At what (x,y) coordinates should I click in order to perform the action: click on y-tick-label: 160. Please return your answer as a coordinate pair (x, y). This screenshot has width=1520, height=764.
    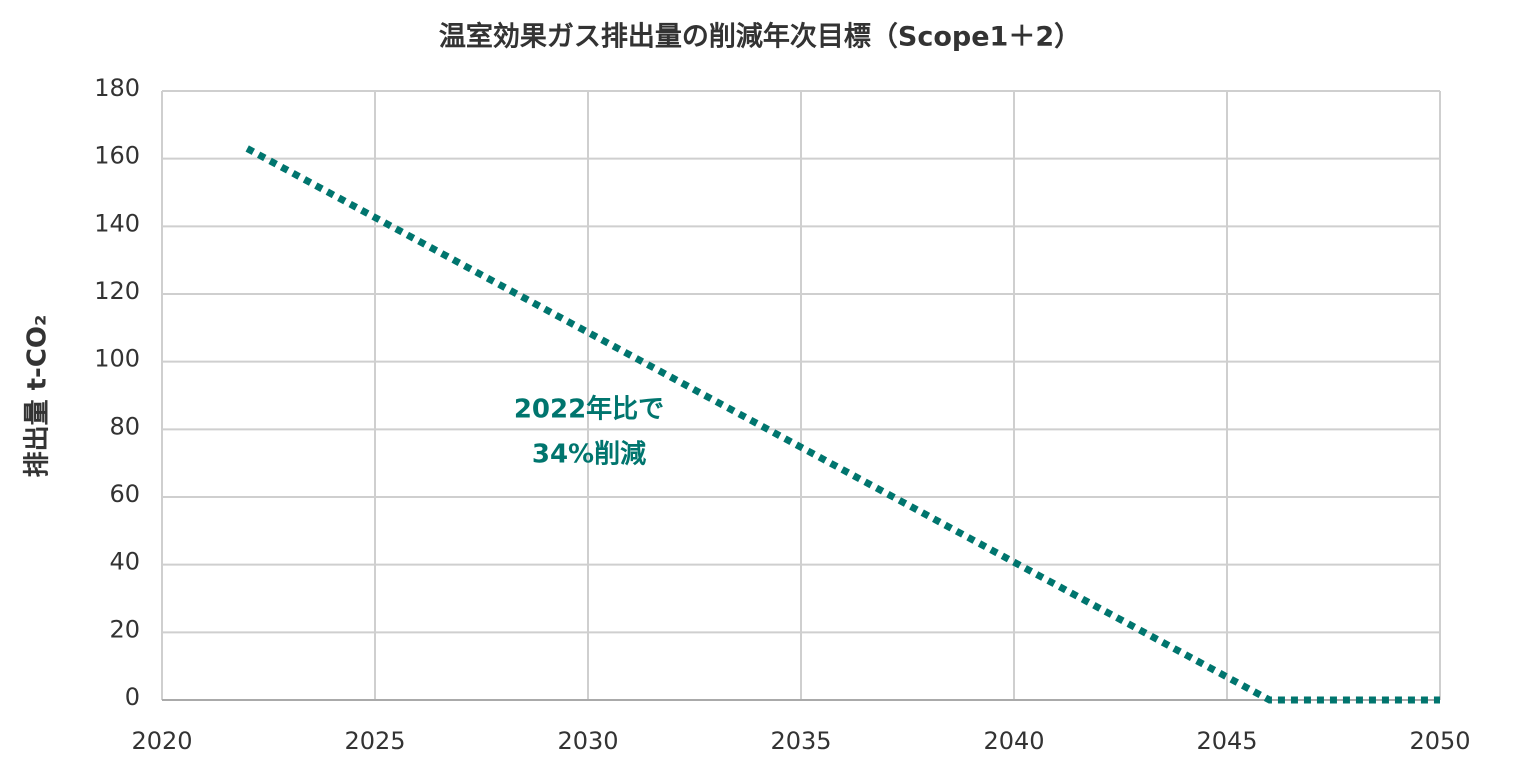
    Looking at the image, I should click on (117, 156).